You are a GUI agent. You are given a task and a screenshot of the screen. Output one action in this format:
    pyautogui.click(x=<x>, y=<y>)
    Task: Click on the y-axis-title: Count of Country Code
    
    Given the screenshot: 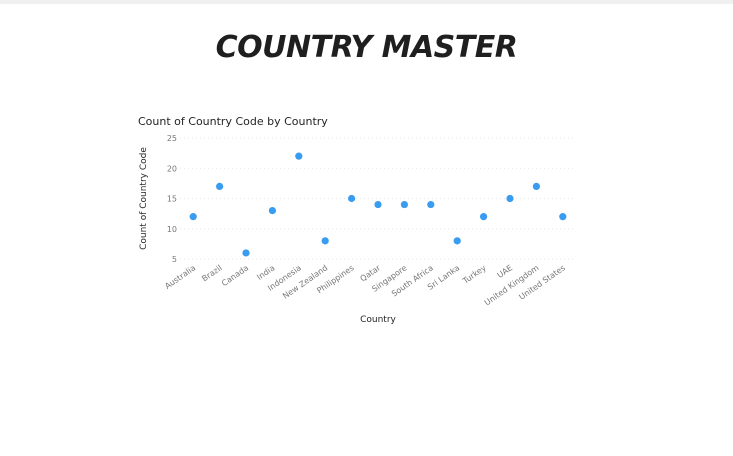 What is the action you would take?
    pyautogui.click(x=144, y=198)
    